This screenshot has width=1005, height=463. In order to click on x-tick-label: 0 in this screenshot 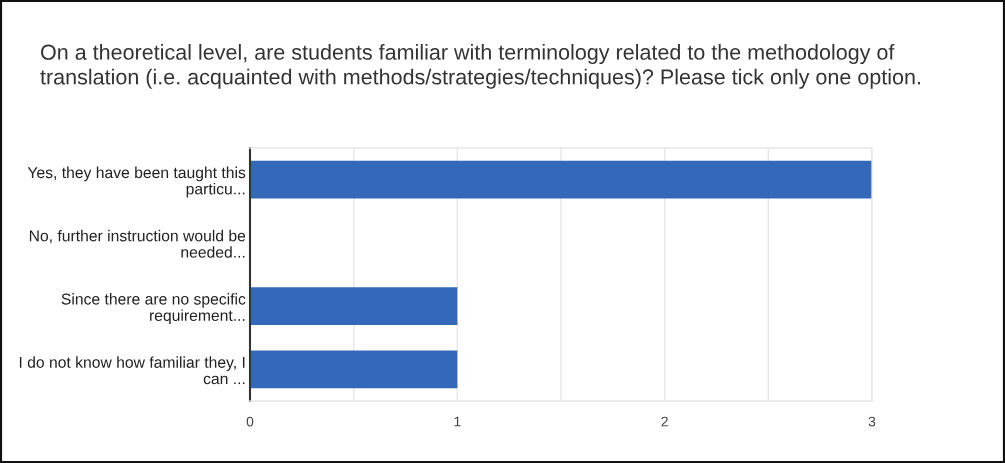, I will do `click(250, 421)`.